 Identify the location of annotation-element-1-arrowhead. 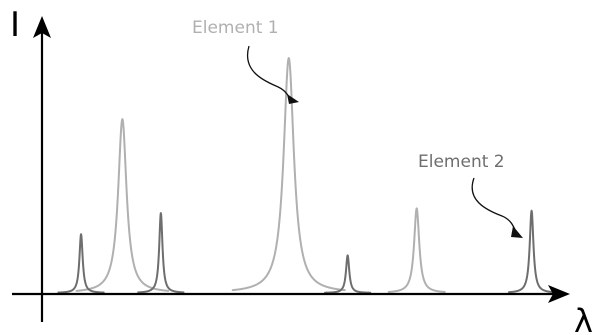
(293, 99).